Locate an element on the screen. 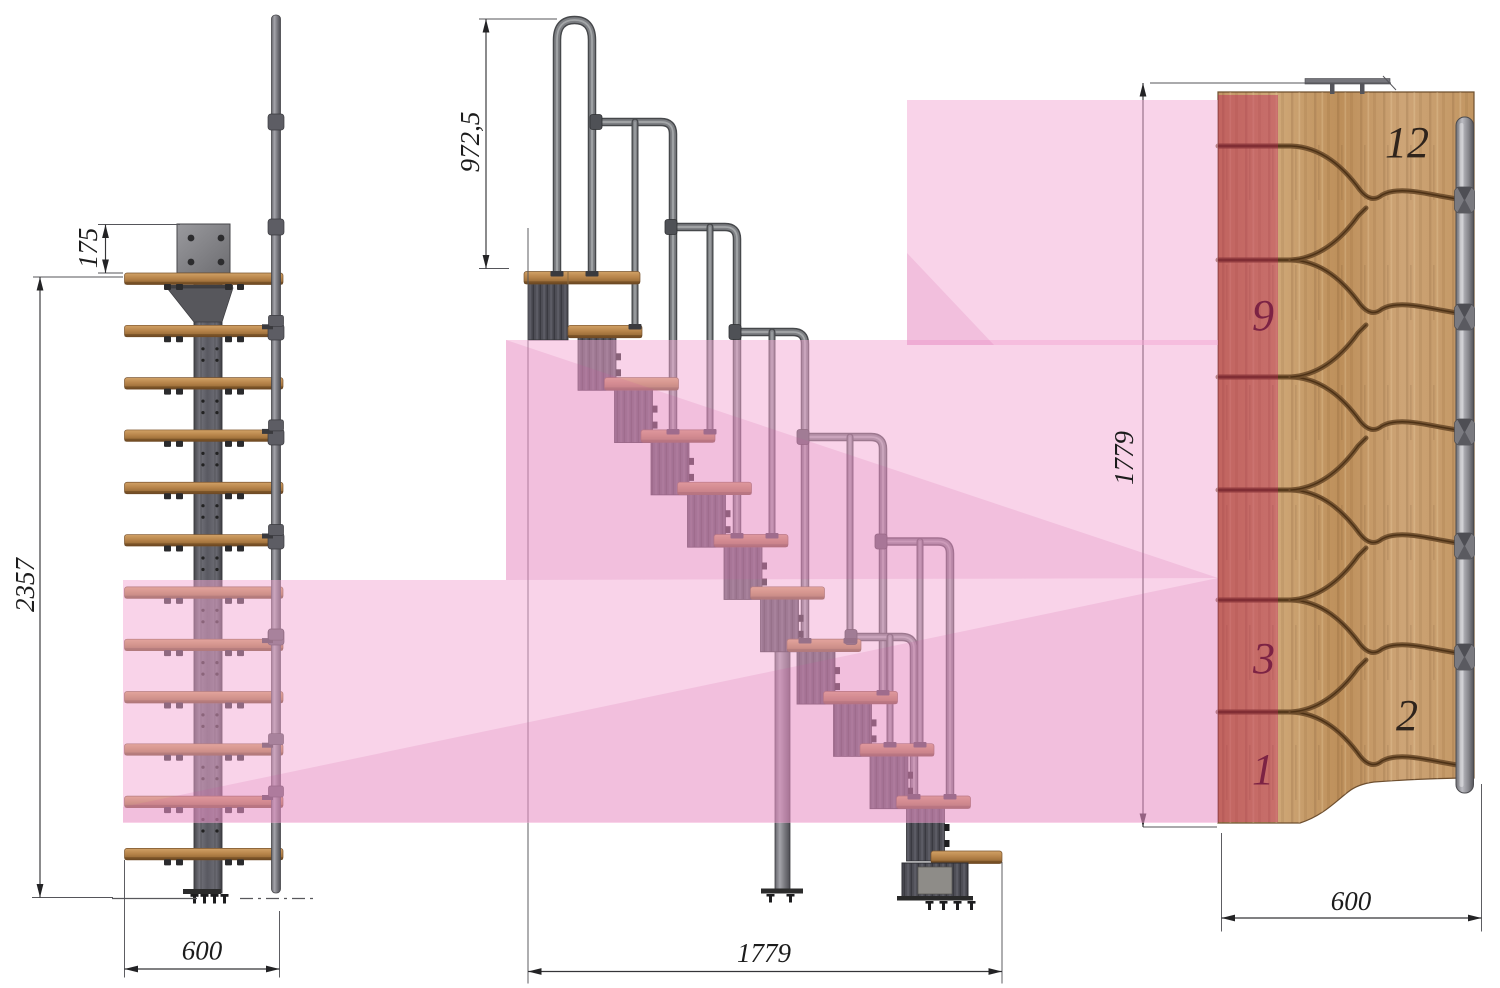  plan-tread-grooves is located at coordinates (1337, 455).